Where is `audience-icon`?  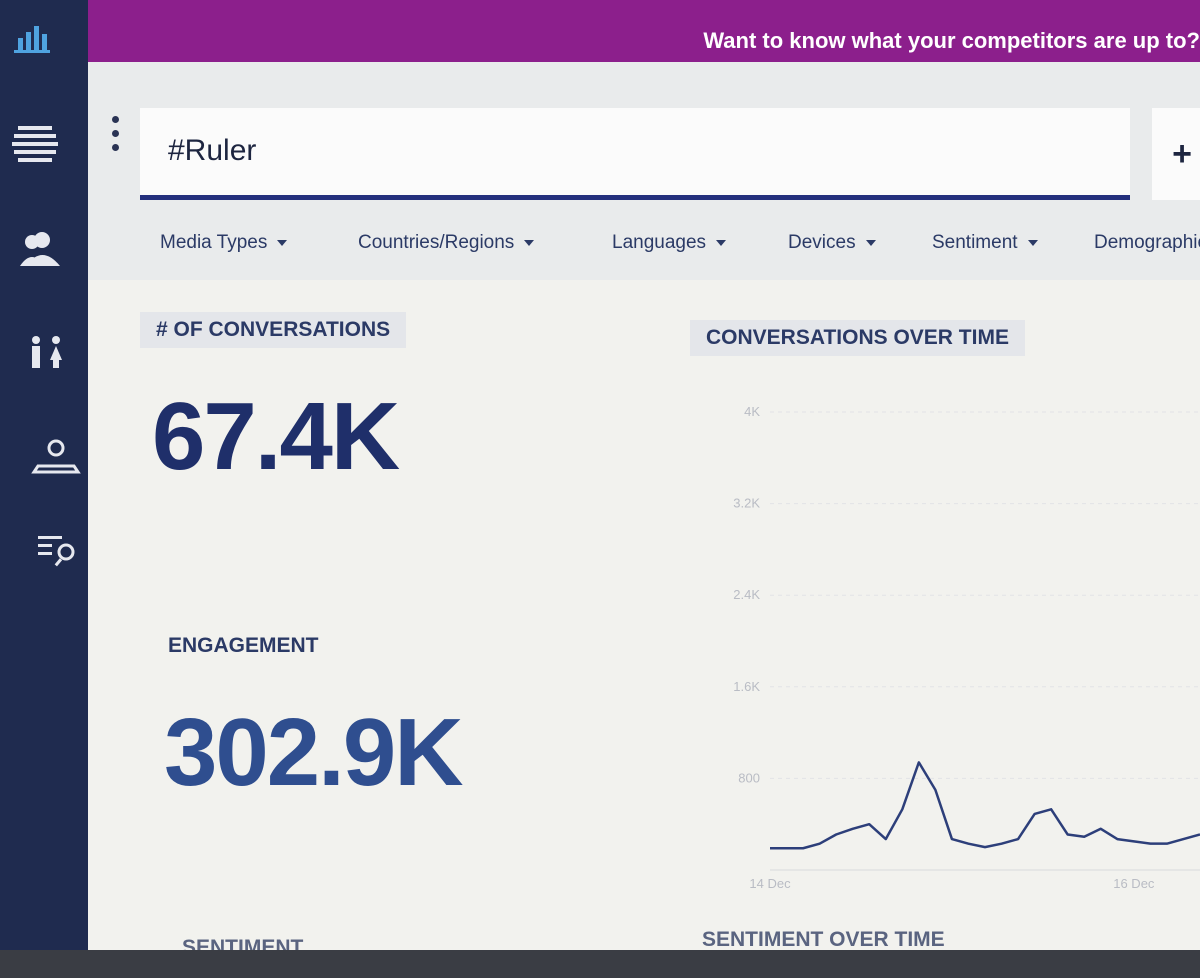
audience-icon is located at coordinates (40, 249).